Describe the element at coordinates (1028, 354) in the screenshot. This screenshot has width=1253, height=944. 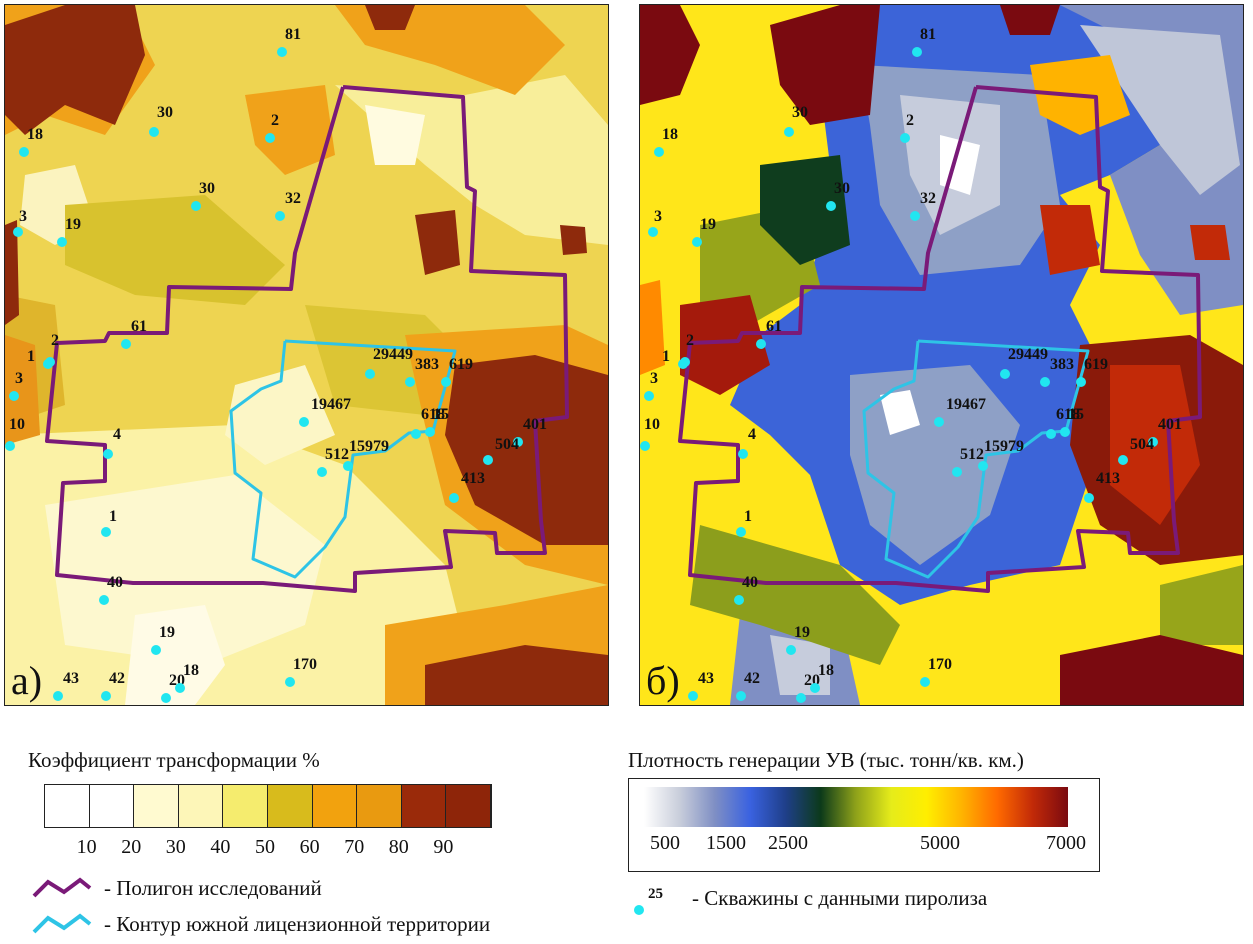
I see `map-b-well-label: 29449` at that location.